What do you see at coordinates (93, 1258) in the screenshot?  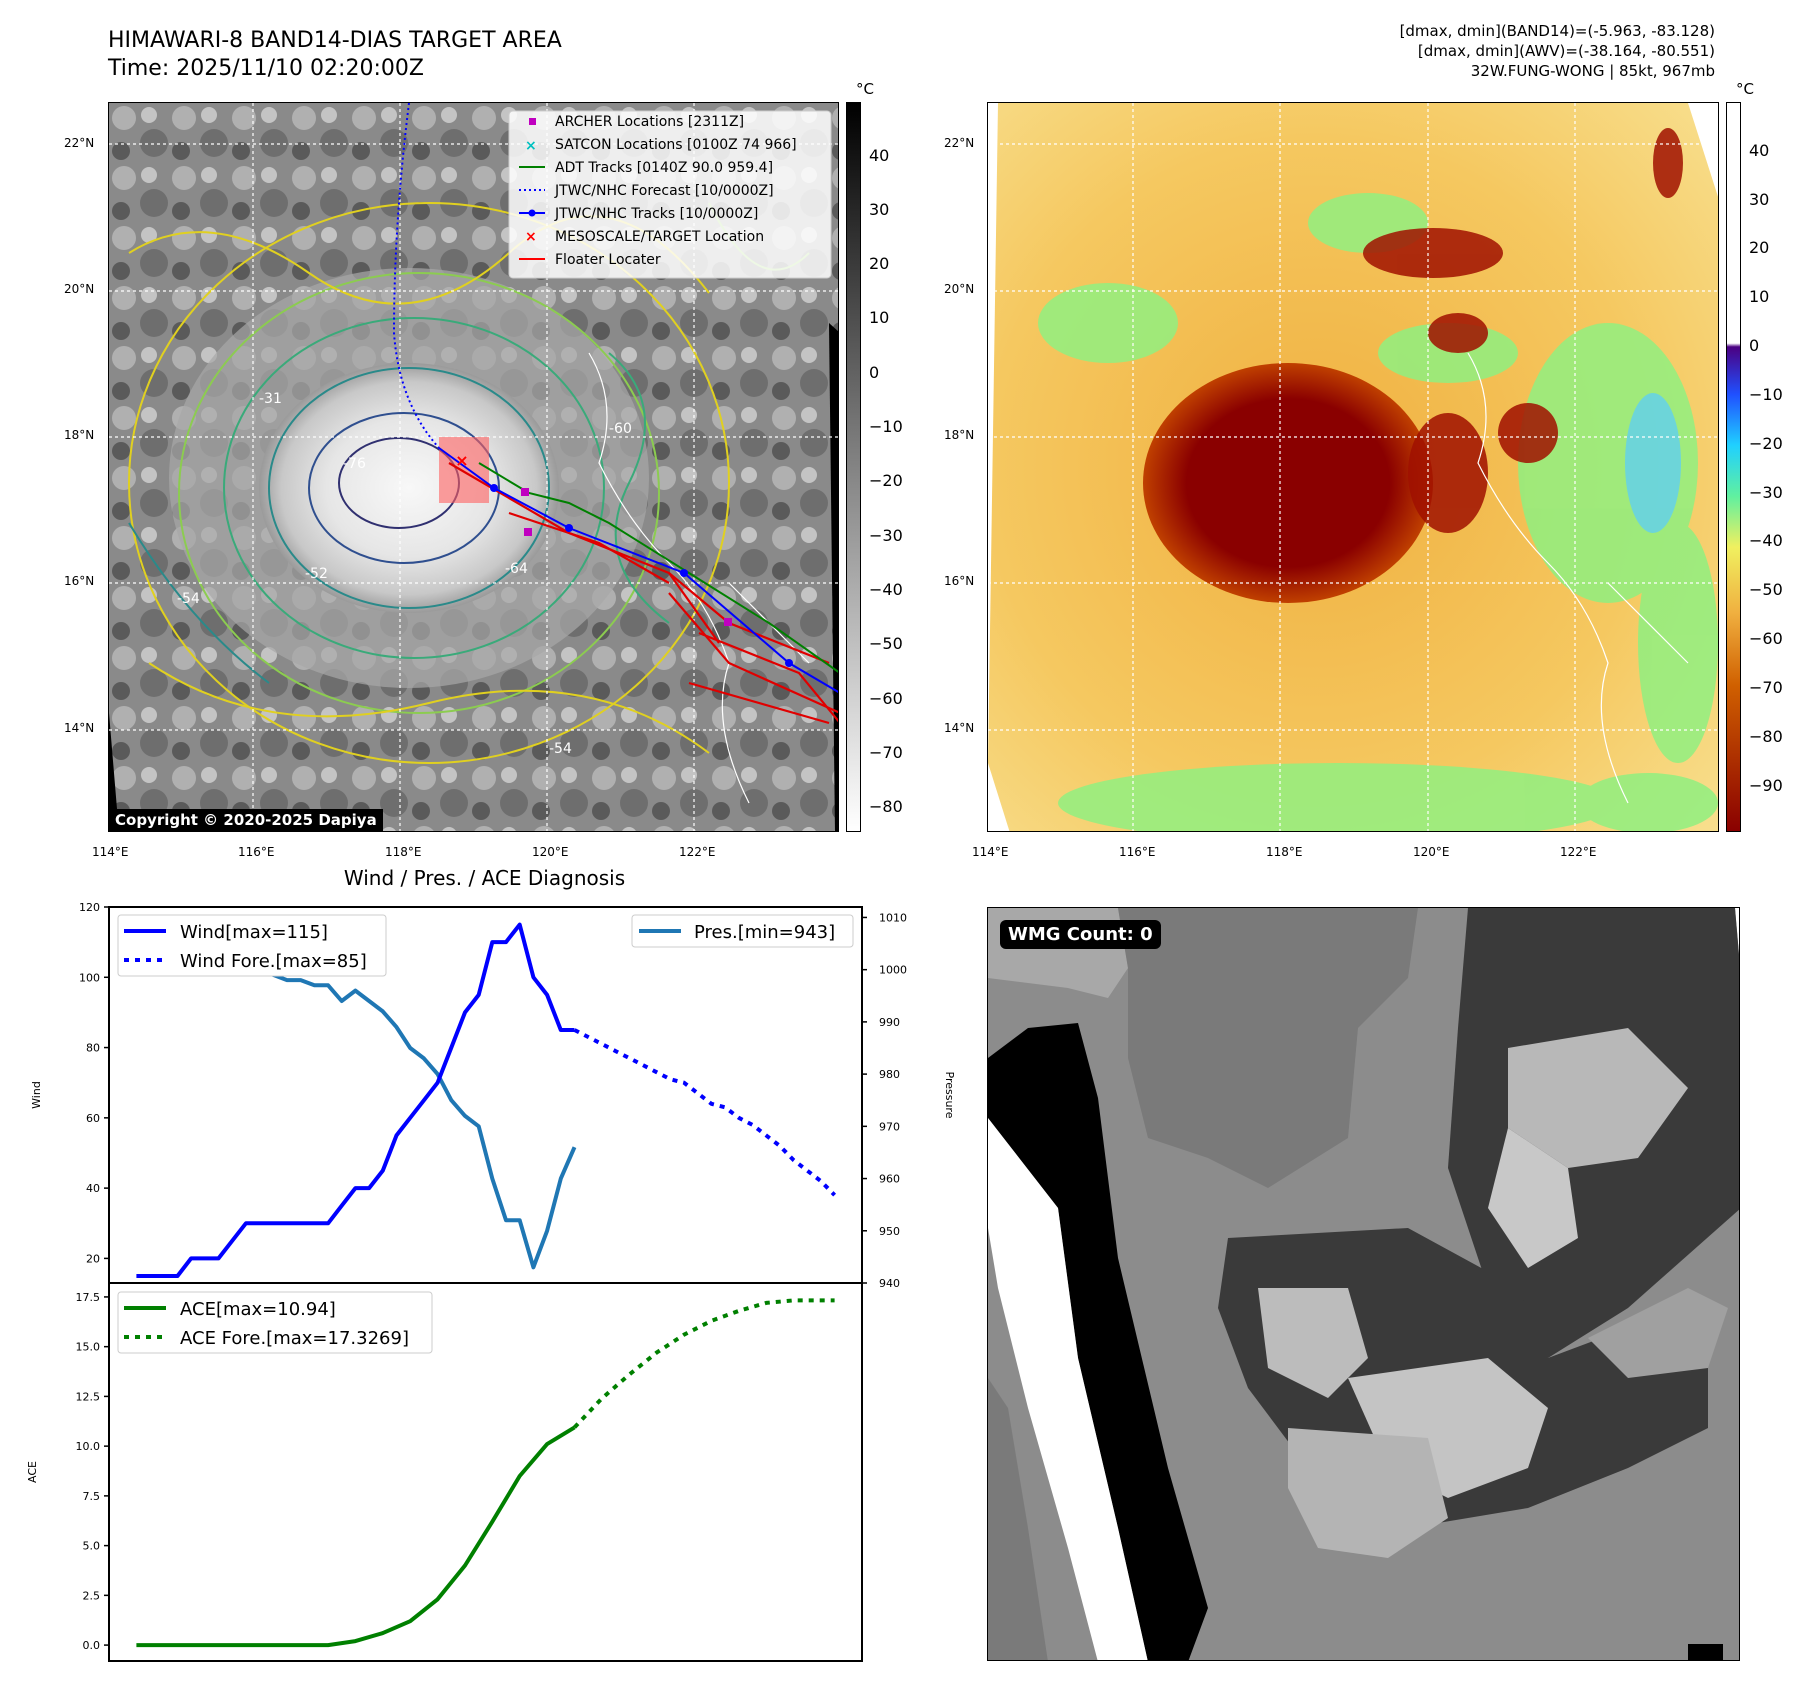 I see `wind-tick-label: 20` at bounding box center [93, 1258].